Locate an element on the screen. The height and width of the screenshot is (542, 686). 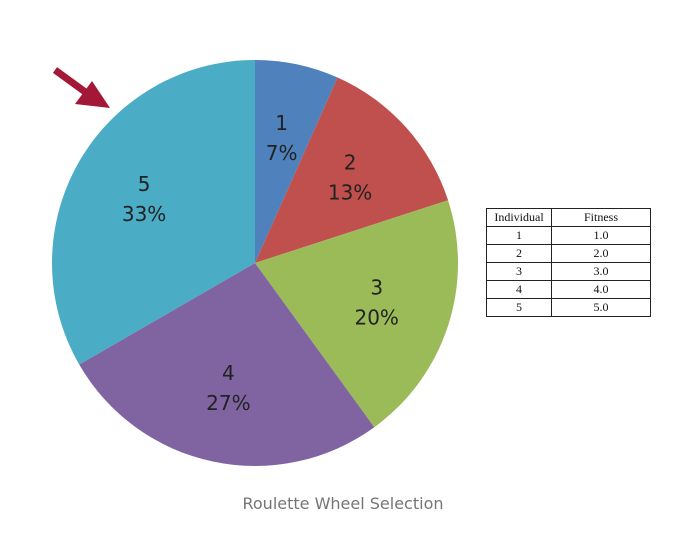
fitness-cell: 1.0 is located at coordinates (601, 235).